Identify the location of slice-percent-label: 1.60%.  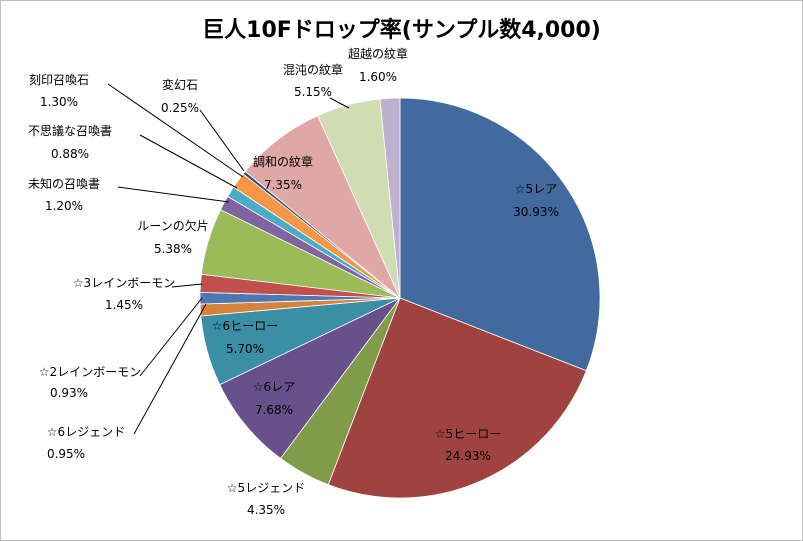
(378, 77).